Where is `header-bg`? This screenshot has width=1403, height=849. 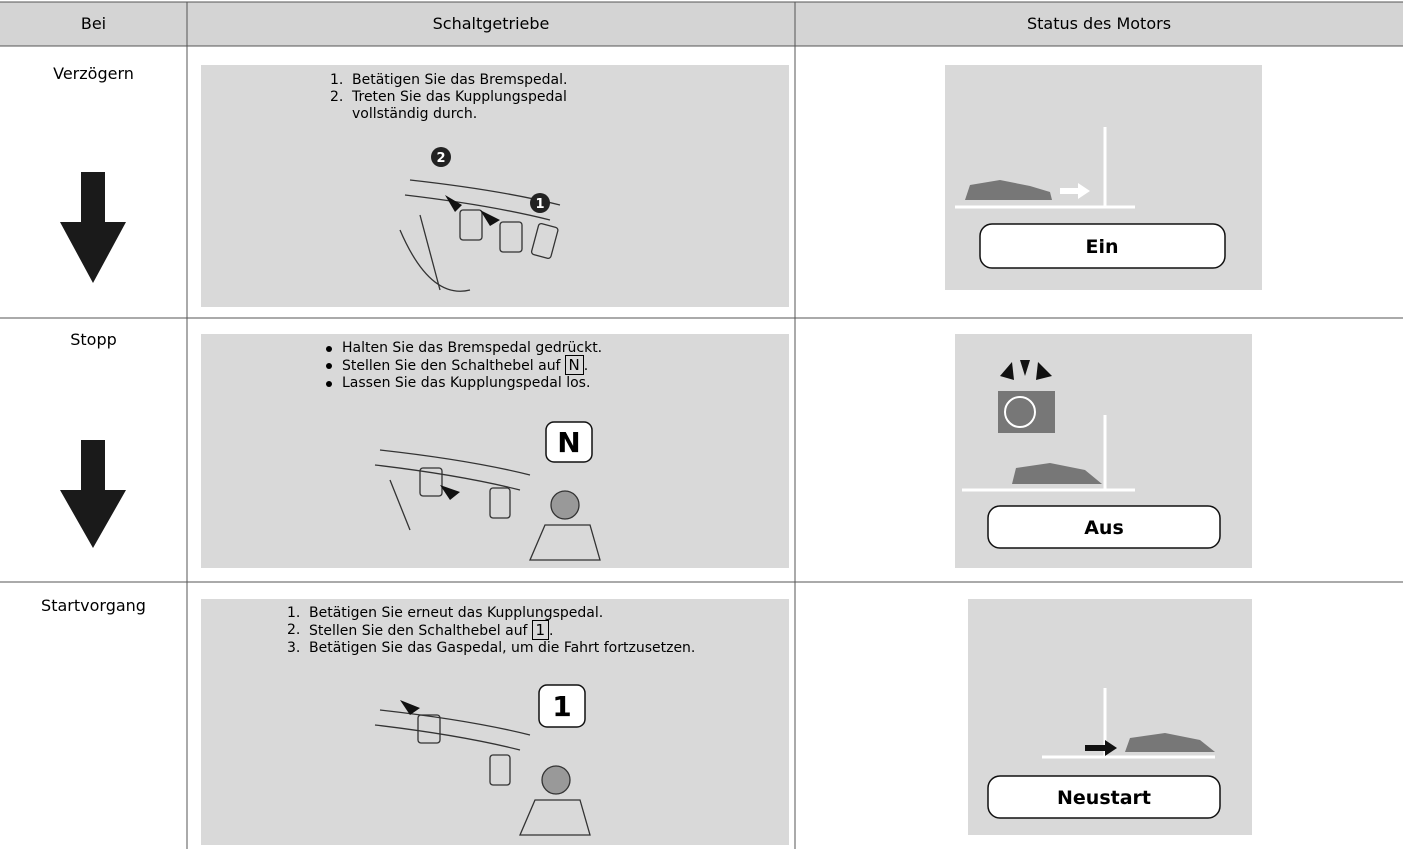
header-bg is located at coordinates (701, 24).